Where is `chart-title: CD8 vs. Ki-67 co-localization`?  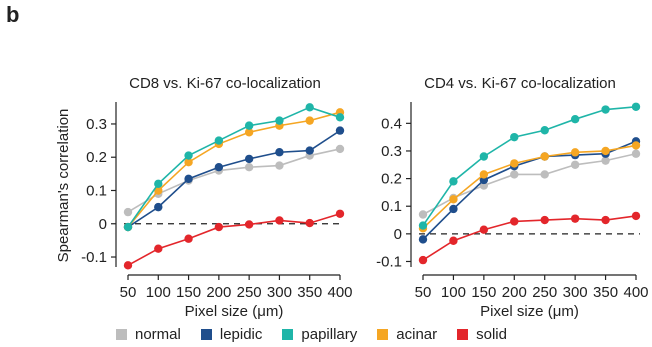 chart-title: CD8 vs. Ki-67 co-localization is located at coordinates (225, 83).